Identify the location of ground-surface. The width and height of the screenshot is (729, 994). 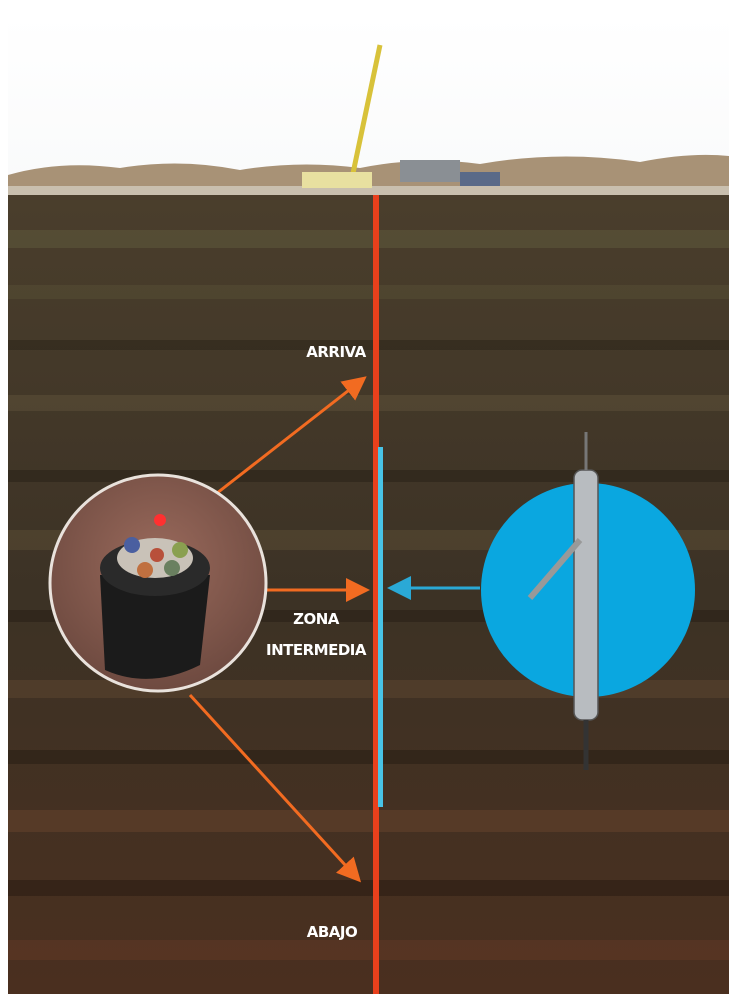
(368, 190).